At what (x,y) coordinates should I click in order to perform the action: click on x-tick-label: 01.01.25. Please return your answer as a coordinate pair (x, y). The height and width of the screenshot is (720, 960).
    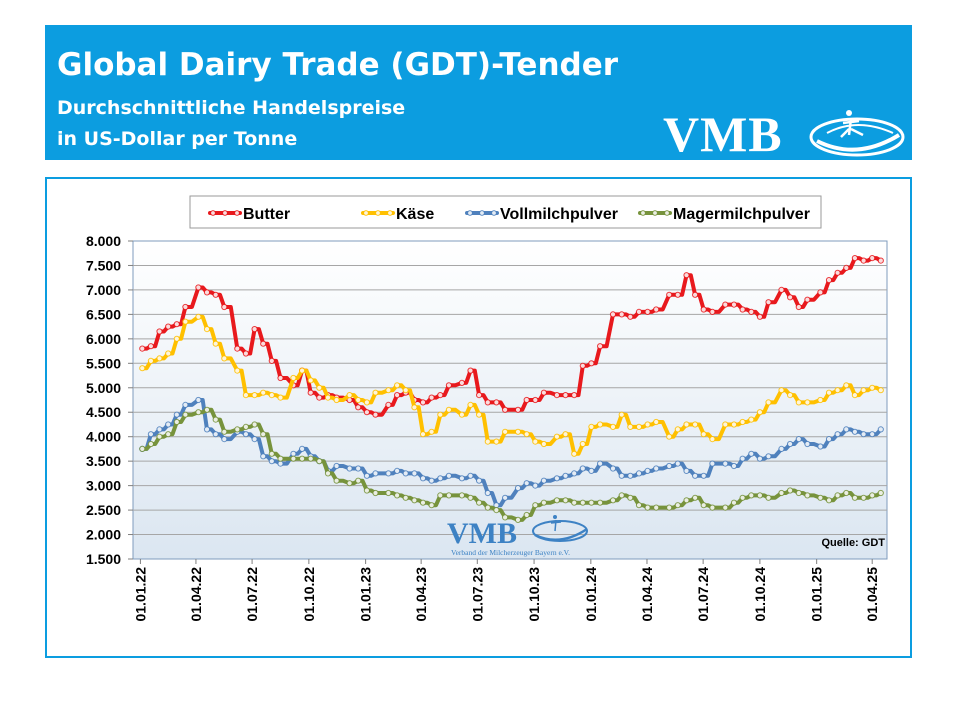
    Looking at the image, I should click on (817, 594).